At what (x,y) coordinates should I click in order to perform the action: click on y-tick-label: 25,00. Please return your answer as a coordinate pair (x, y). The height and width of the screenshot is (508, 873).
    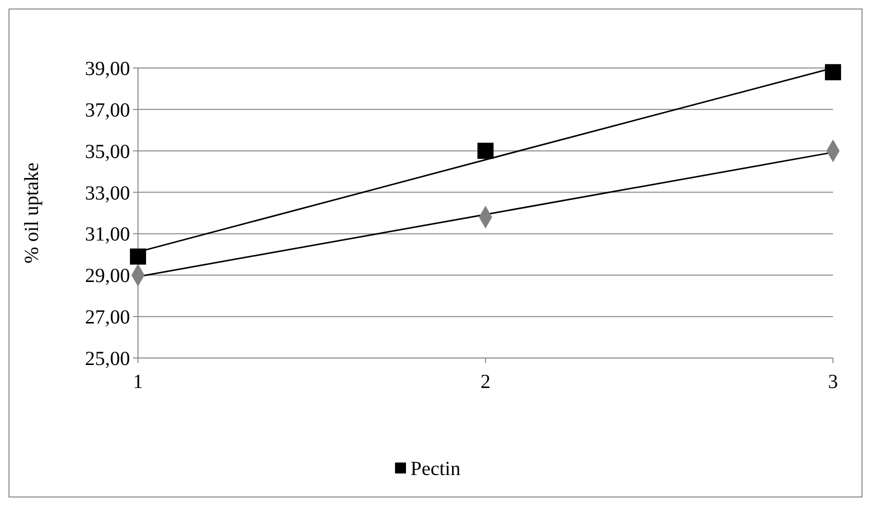
    Looking at the image, I should click on (107, 359).